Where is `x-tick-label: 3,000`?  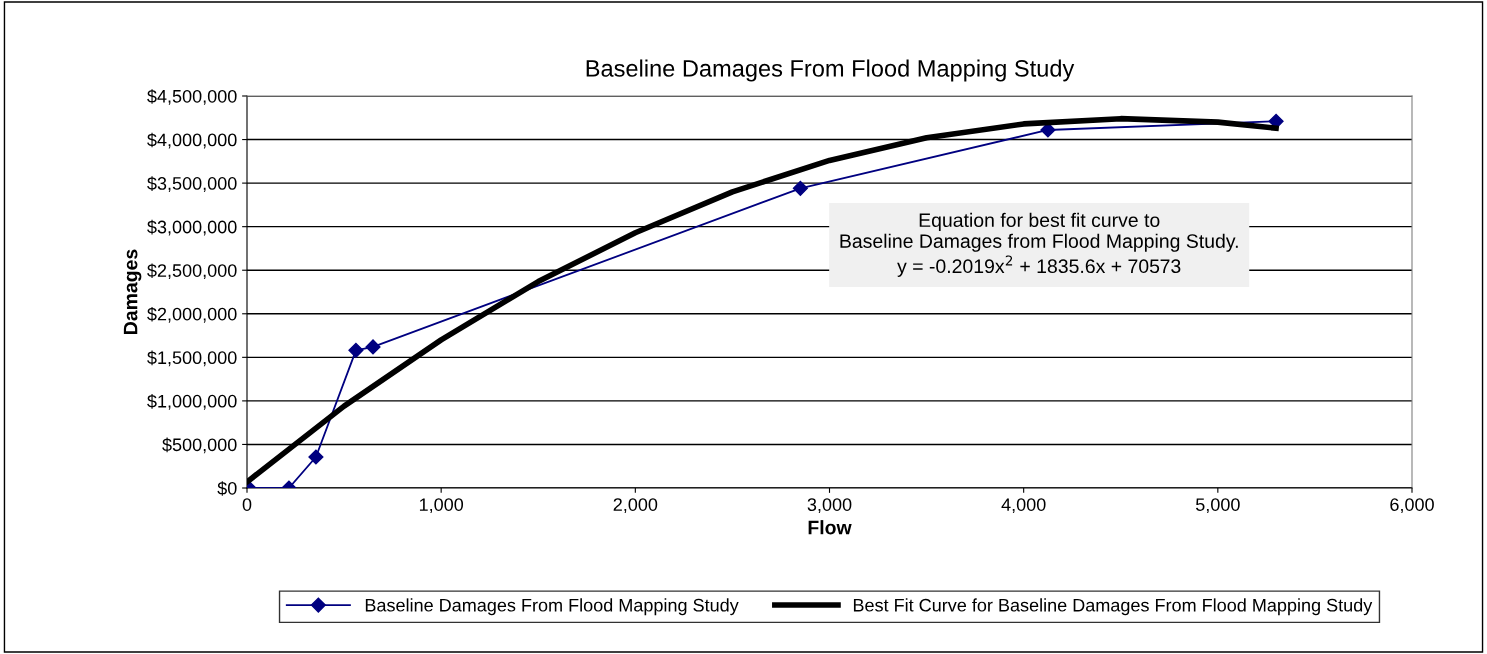
x-tick-label: 3,000 is located at coordinates (829, 506).